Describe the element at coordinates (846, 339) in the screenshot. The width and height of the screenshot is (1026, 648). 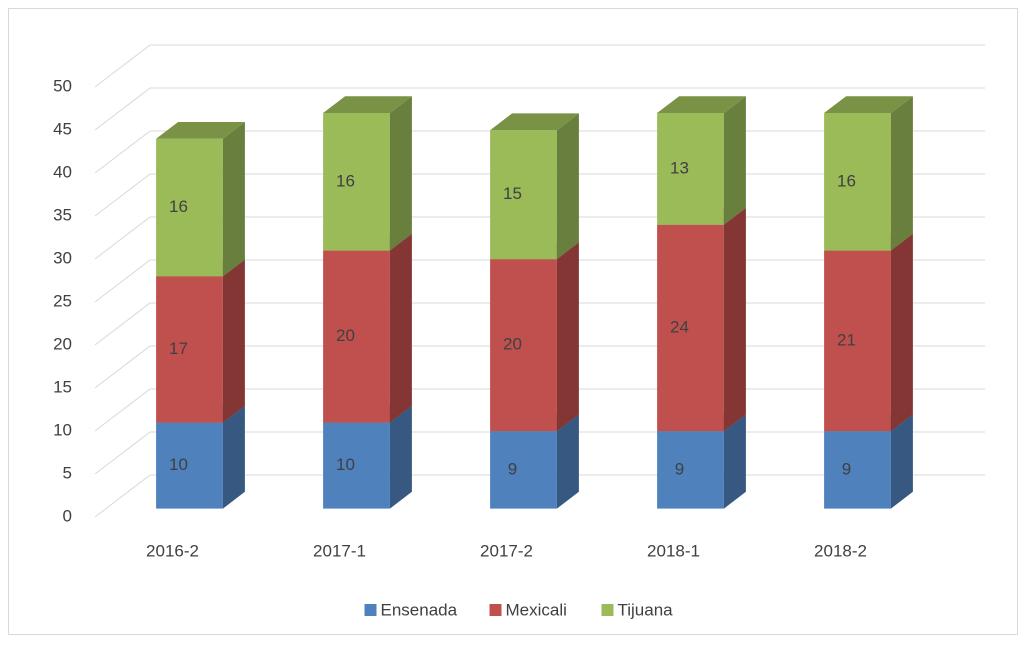
I see `data-label: 21` at that location.